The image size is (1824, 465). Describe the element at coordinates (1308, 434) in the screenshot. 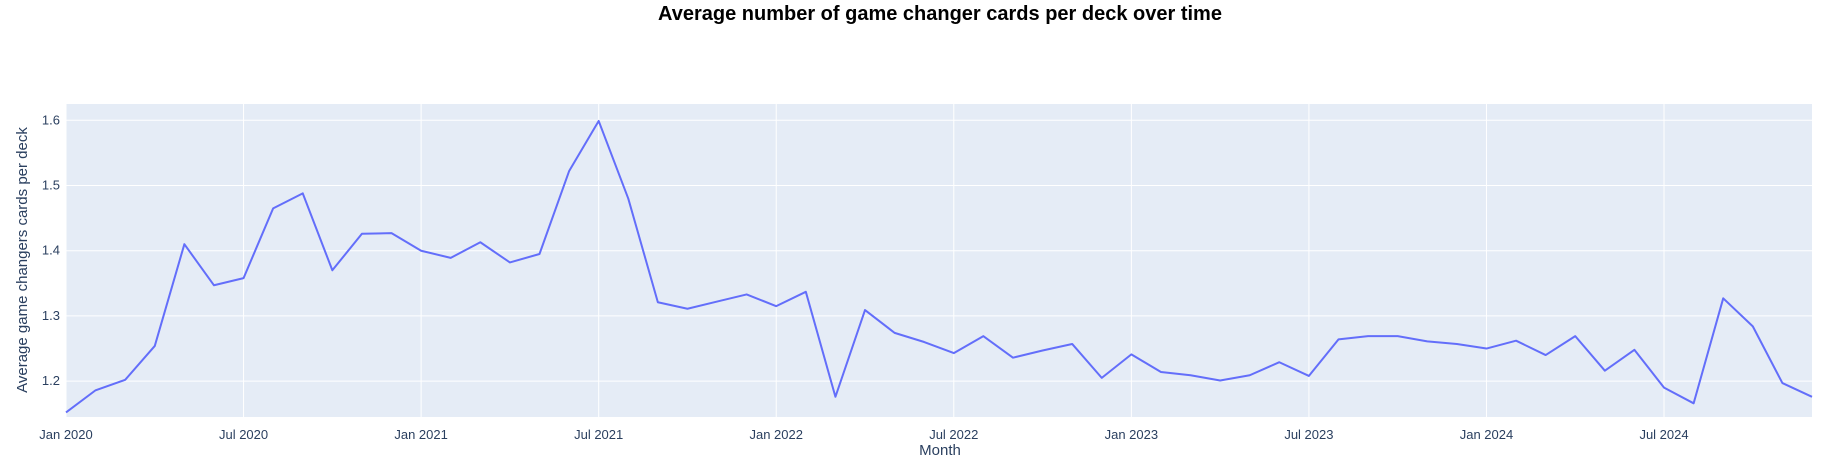

I see `x-tick-label: Jul 2023` at that location.